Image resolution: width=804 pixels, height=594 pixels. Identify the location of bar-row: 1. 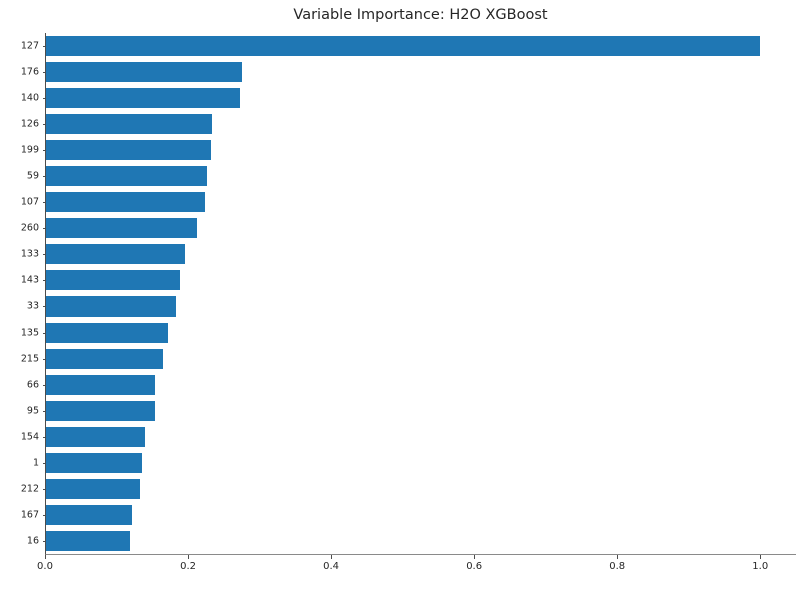
(414, 463).